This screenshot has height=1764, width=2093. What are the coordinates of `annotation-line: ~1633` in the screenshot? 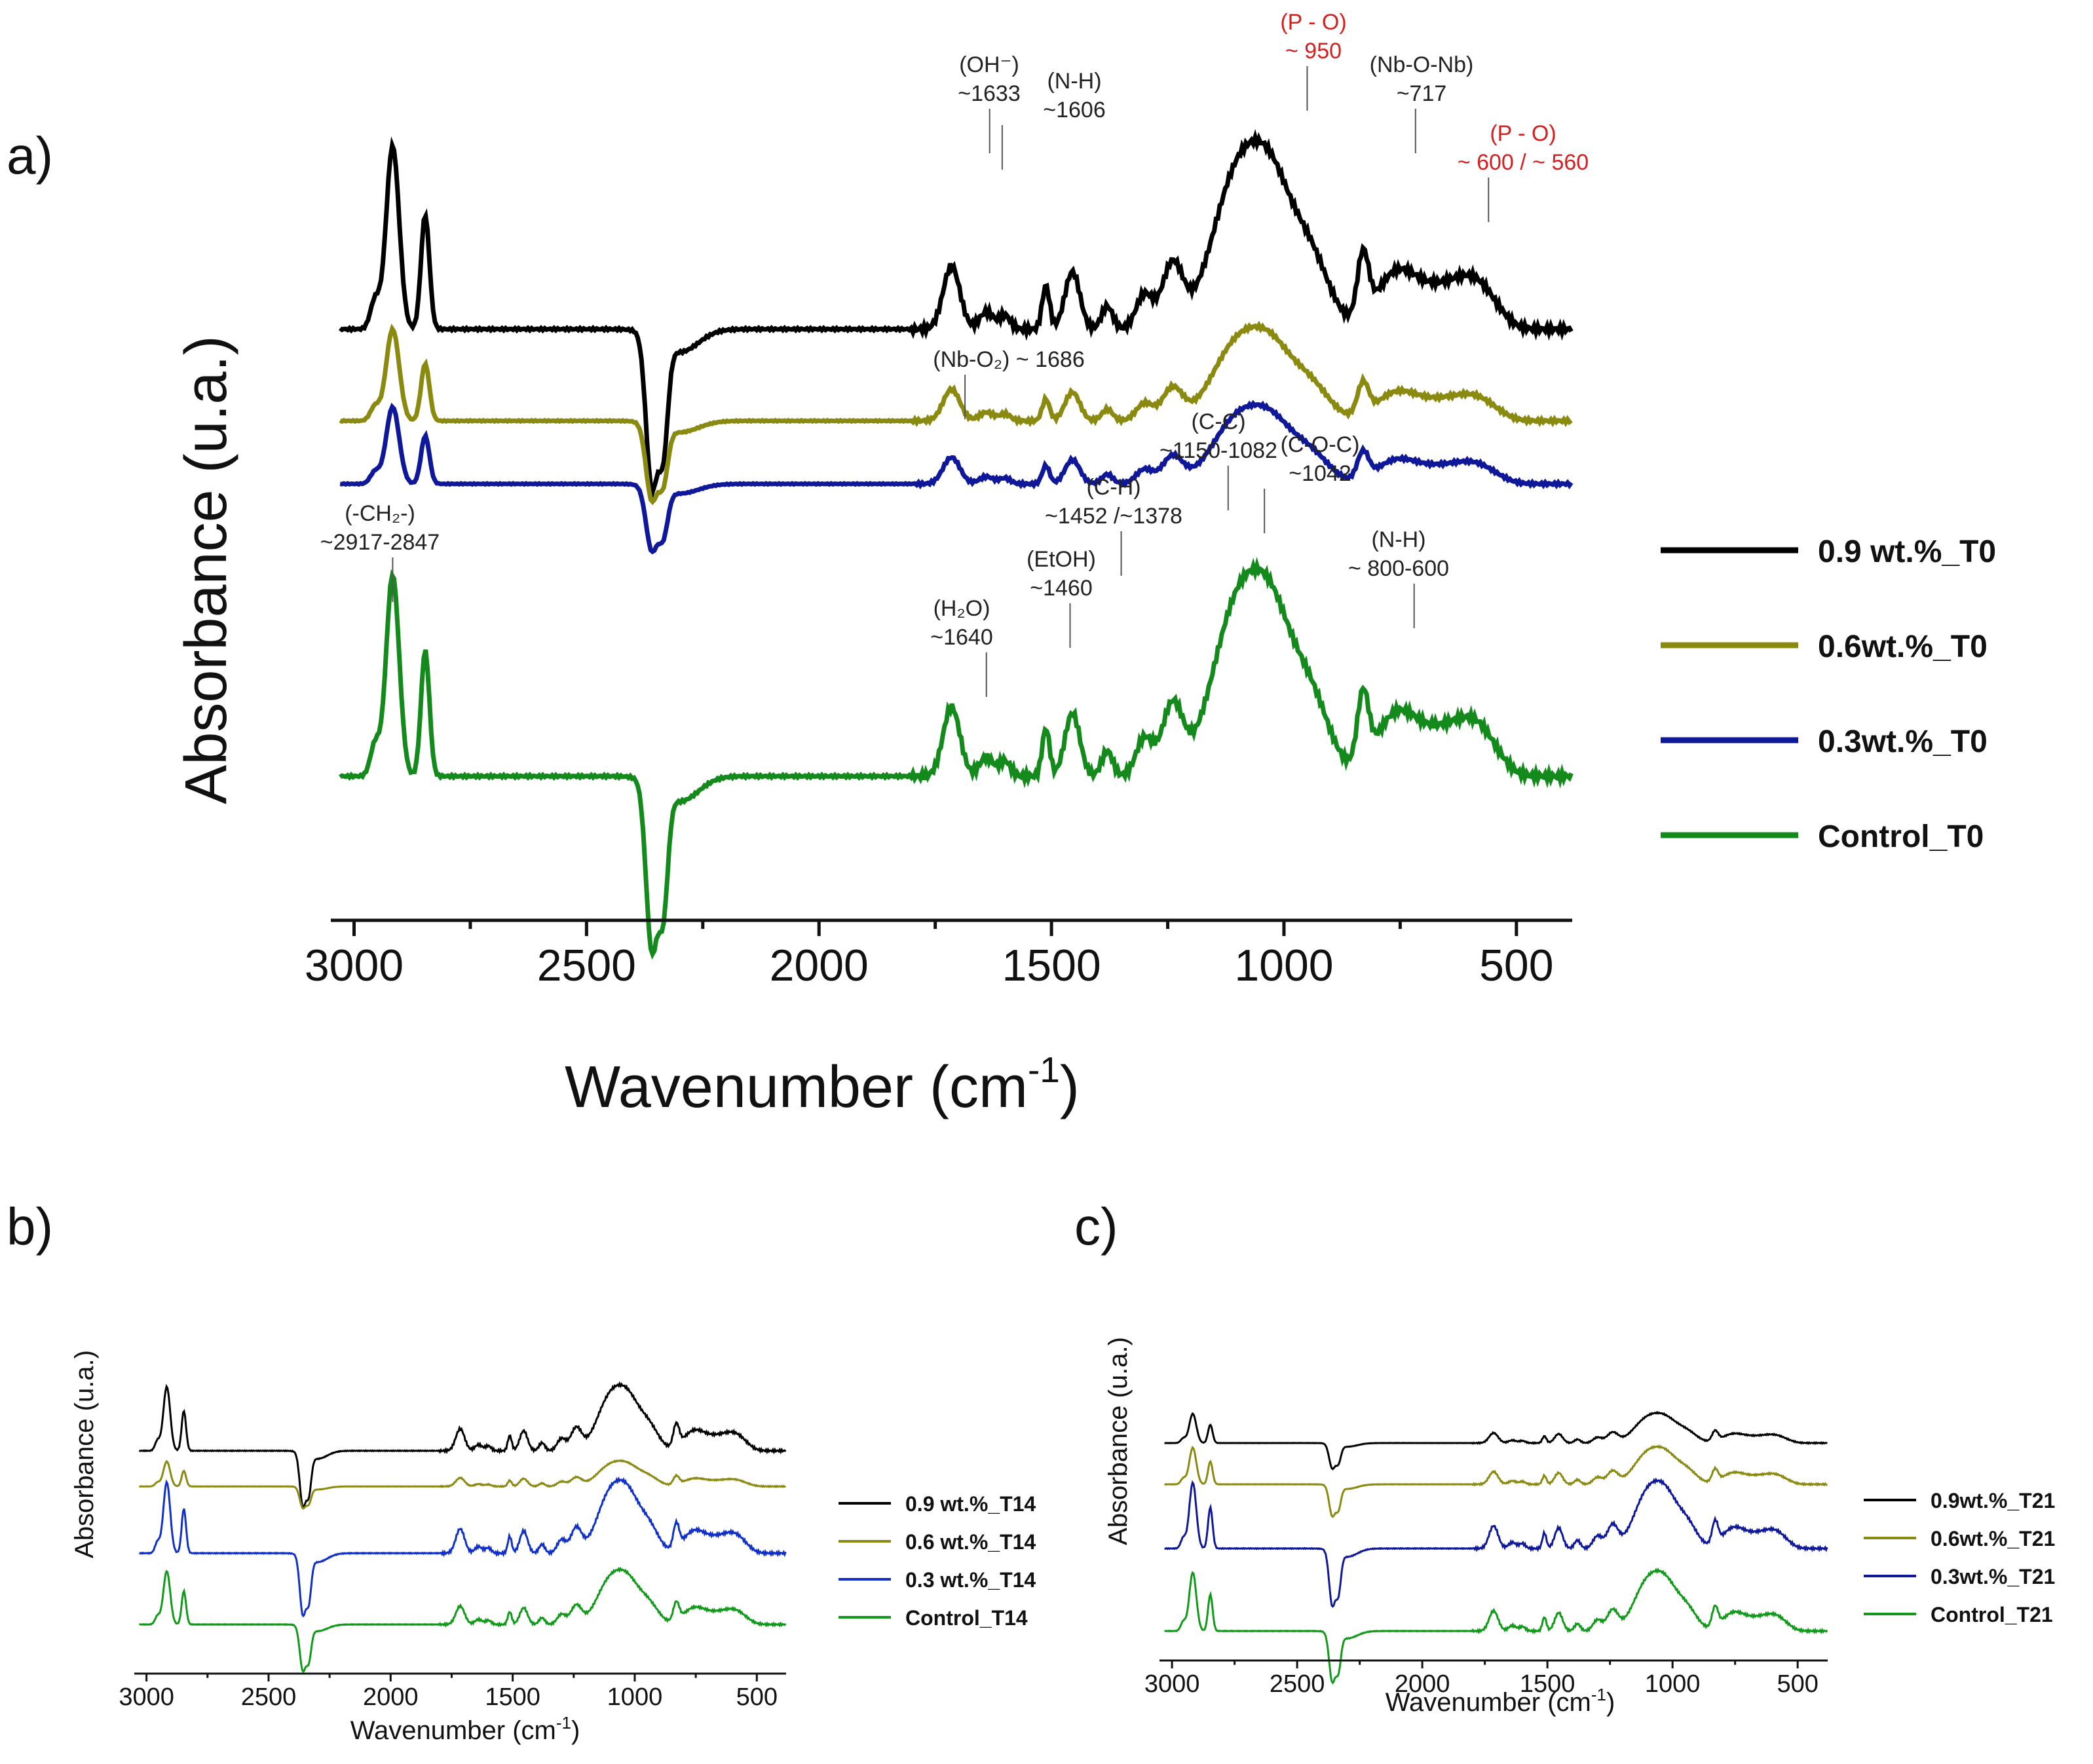 It's located at (989, 94).